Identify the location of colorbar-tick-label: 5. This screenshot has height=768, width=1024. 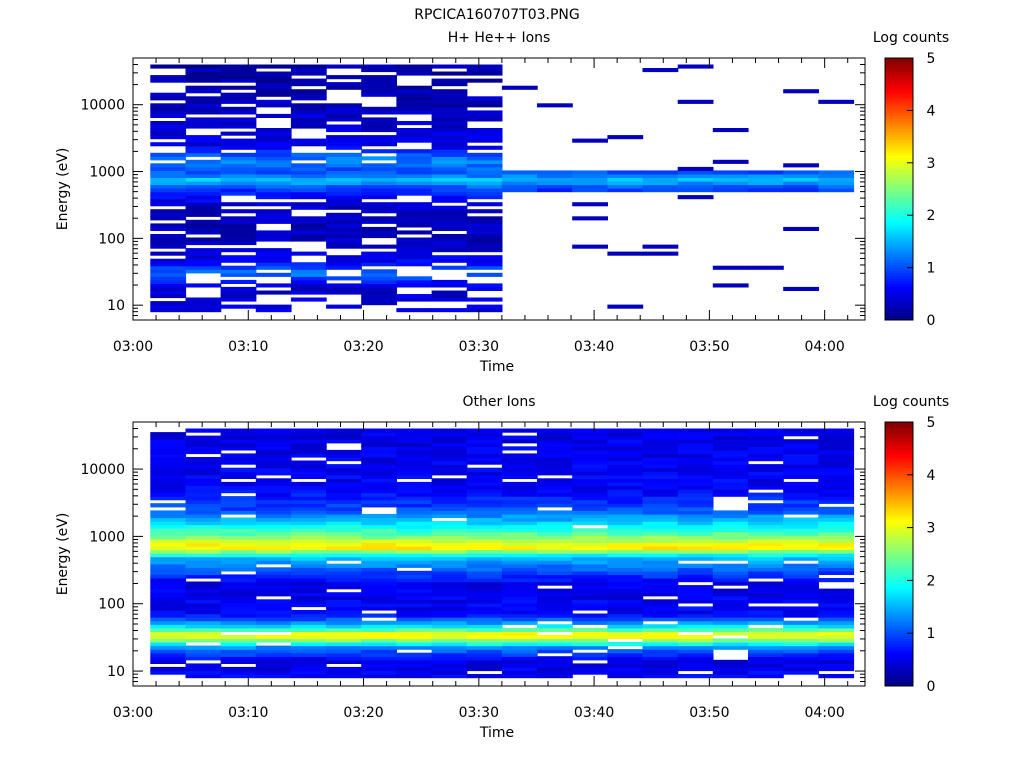
(931, 423).